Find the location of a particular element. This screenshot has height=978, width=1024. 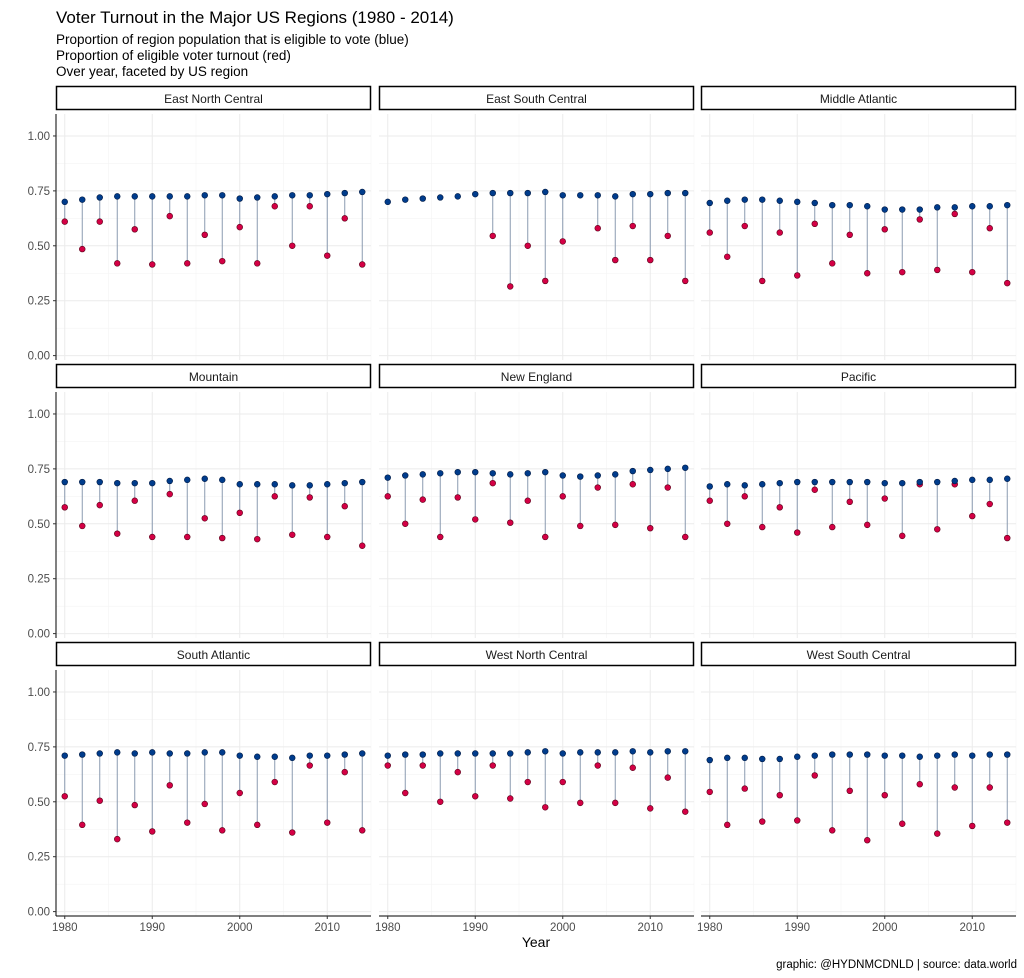

facet-strip-label: East North Central is located at coordinates (213, 99).